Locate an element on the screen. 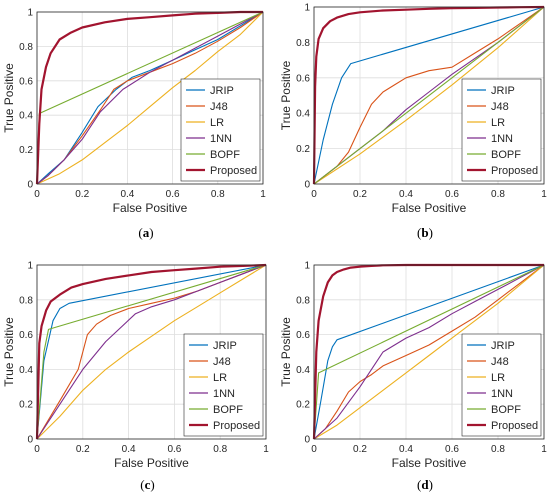 This screenshot has height=503, width=550. series-line-bopf is located at coordinates (151, 352).